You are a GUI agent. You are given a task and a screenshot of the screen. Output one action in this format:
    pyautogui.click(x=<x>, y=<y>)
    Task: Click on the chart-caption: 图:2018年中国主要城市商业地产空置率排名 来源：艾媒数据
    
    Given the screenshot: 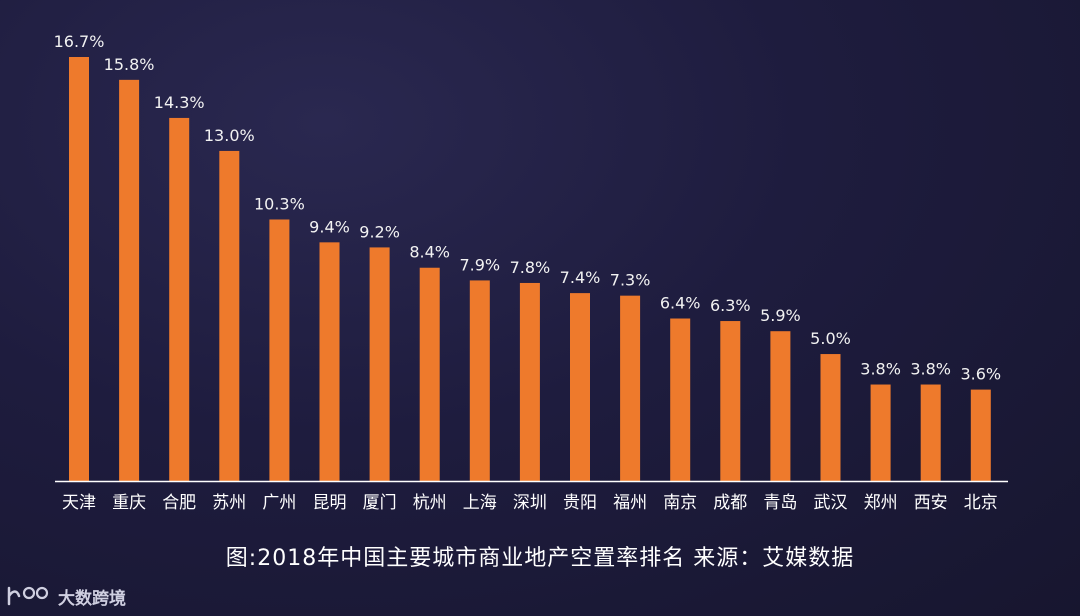 What is the action you would take?
    pyautogui.click(x=540, y=558)
    